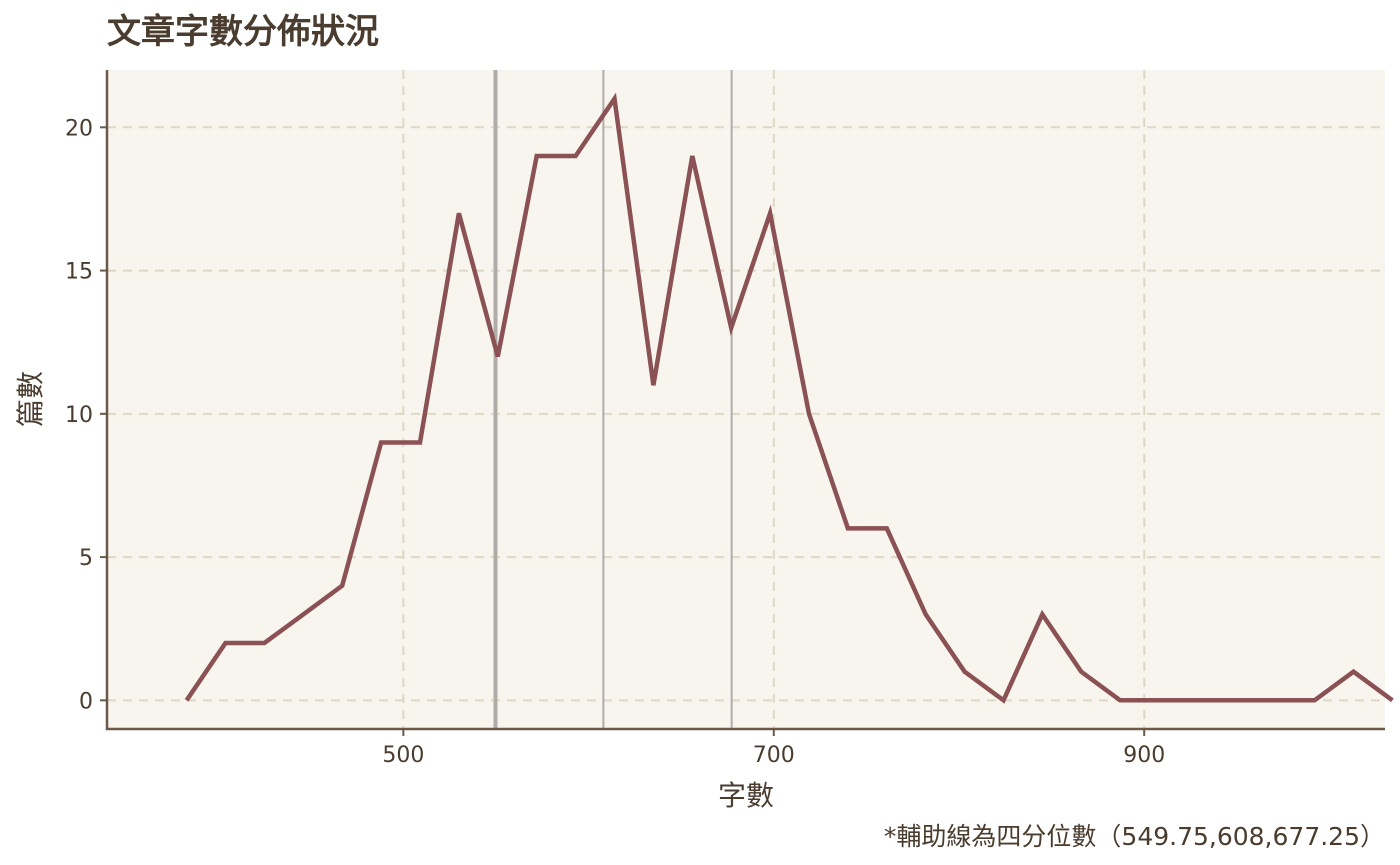 The image size is (1400, 865). Describe the element at coordinates (1134, 836) in the screenshot. I see `chart-caption: *輔助線為四分位數（549.75,608,677.25）` at that location.